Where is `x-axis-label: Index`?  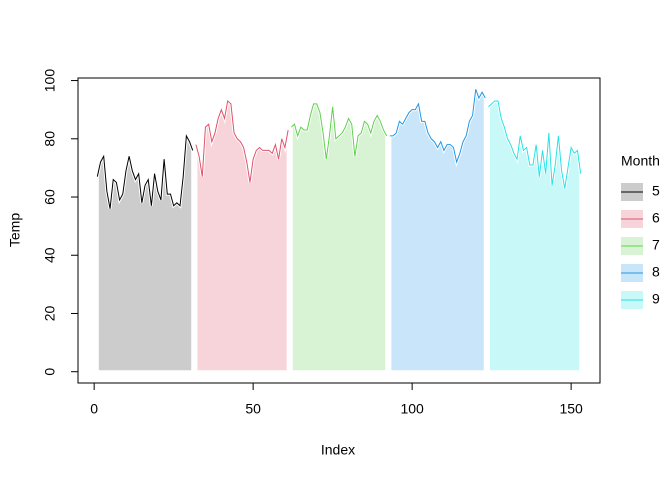 x-axis-label: Index is located at coordinates (338, 450).